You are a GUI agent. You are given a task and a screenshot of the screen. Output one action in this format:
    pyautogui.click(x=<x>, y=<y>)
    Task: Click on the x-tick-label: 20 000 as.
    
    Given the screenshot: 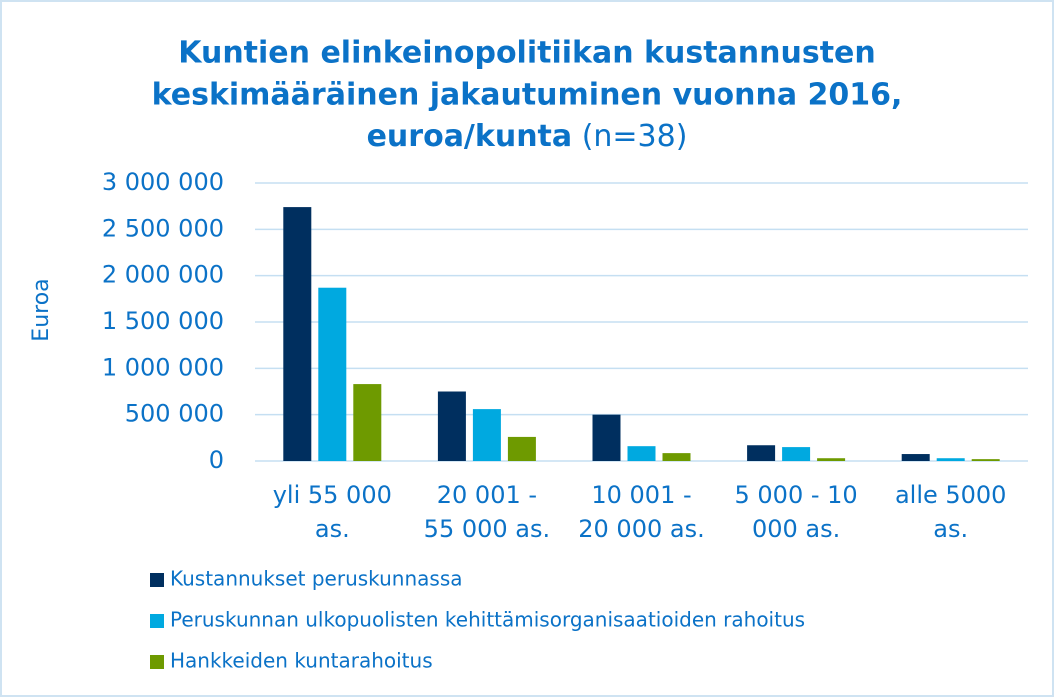 What is the action you would take?
    pyautogui.click(x=641, y=529)
    